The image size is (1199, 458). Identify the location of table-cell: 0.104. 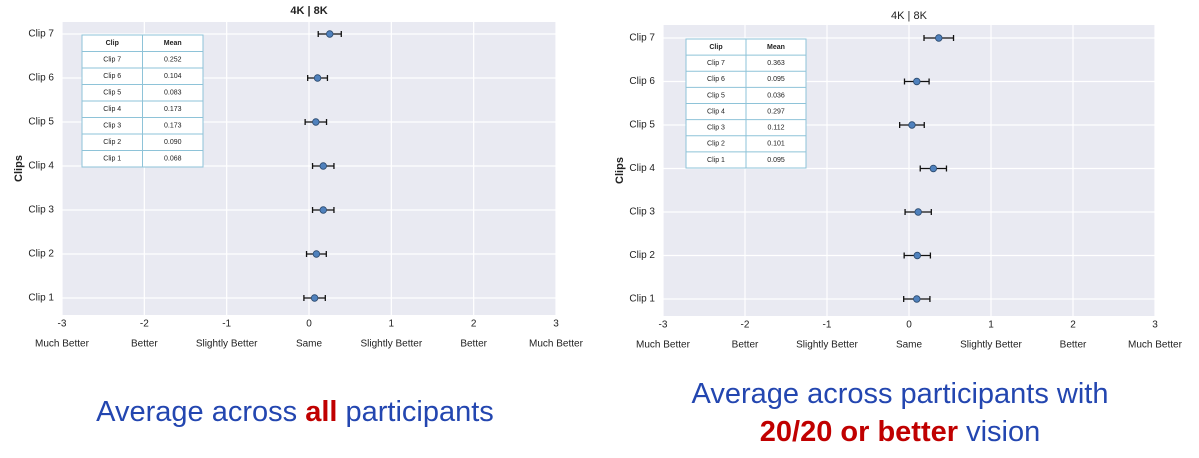
(173, 76).